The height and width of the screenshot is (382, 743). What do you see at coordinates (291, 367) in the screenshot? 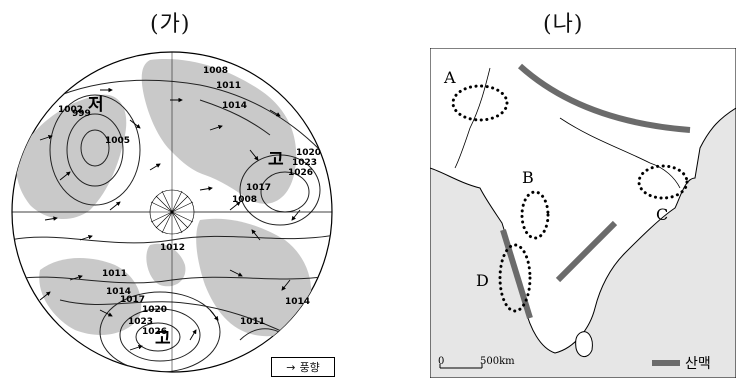
I see `arrow-right-icon: →` at bounding box center [291, 367].